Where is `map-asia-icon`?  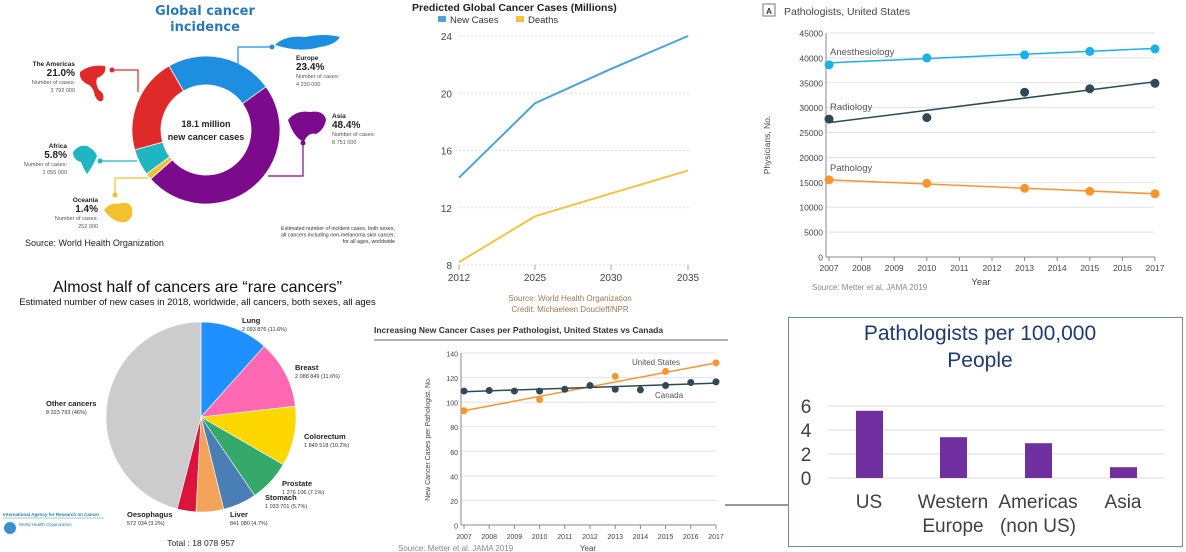 map-asia-icon is located at coordinates (307, 126).